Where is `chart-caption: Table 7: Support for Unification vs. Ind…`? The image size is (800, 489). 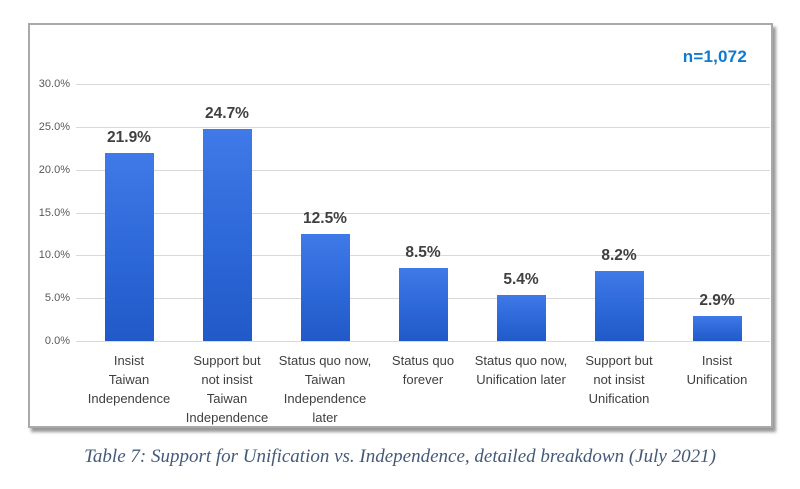 chart-caption: Table 7: Support for Unification vs. Ind… is located at coordinates (400, 456).